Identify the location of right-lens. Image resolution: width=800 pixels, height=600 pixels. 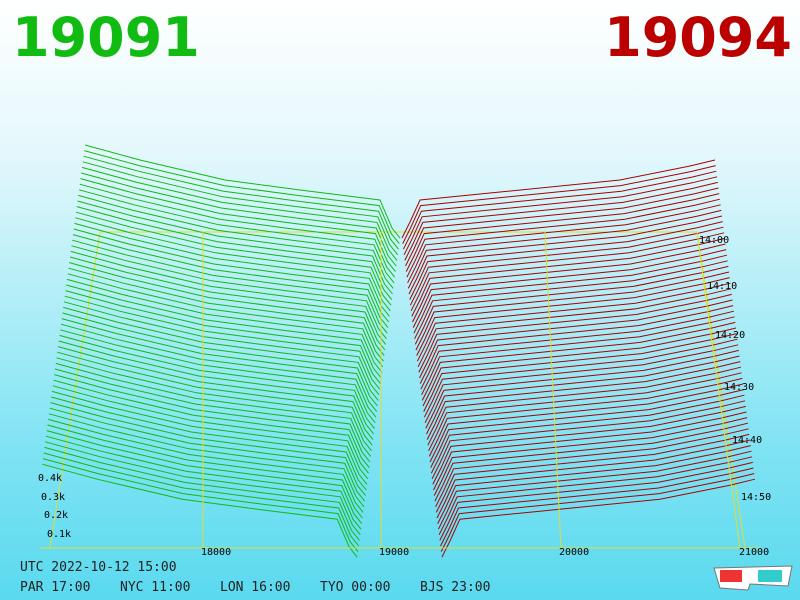
(770, 576).